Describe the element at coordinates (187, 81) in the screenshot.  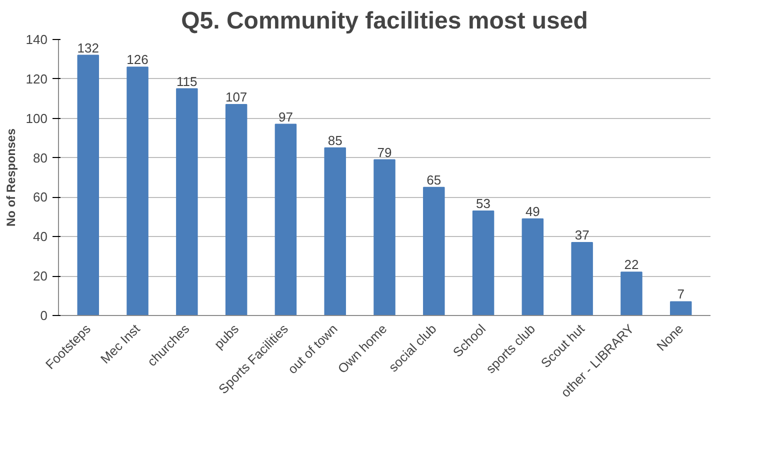
I see `data-label: 115` at that location.